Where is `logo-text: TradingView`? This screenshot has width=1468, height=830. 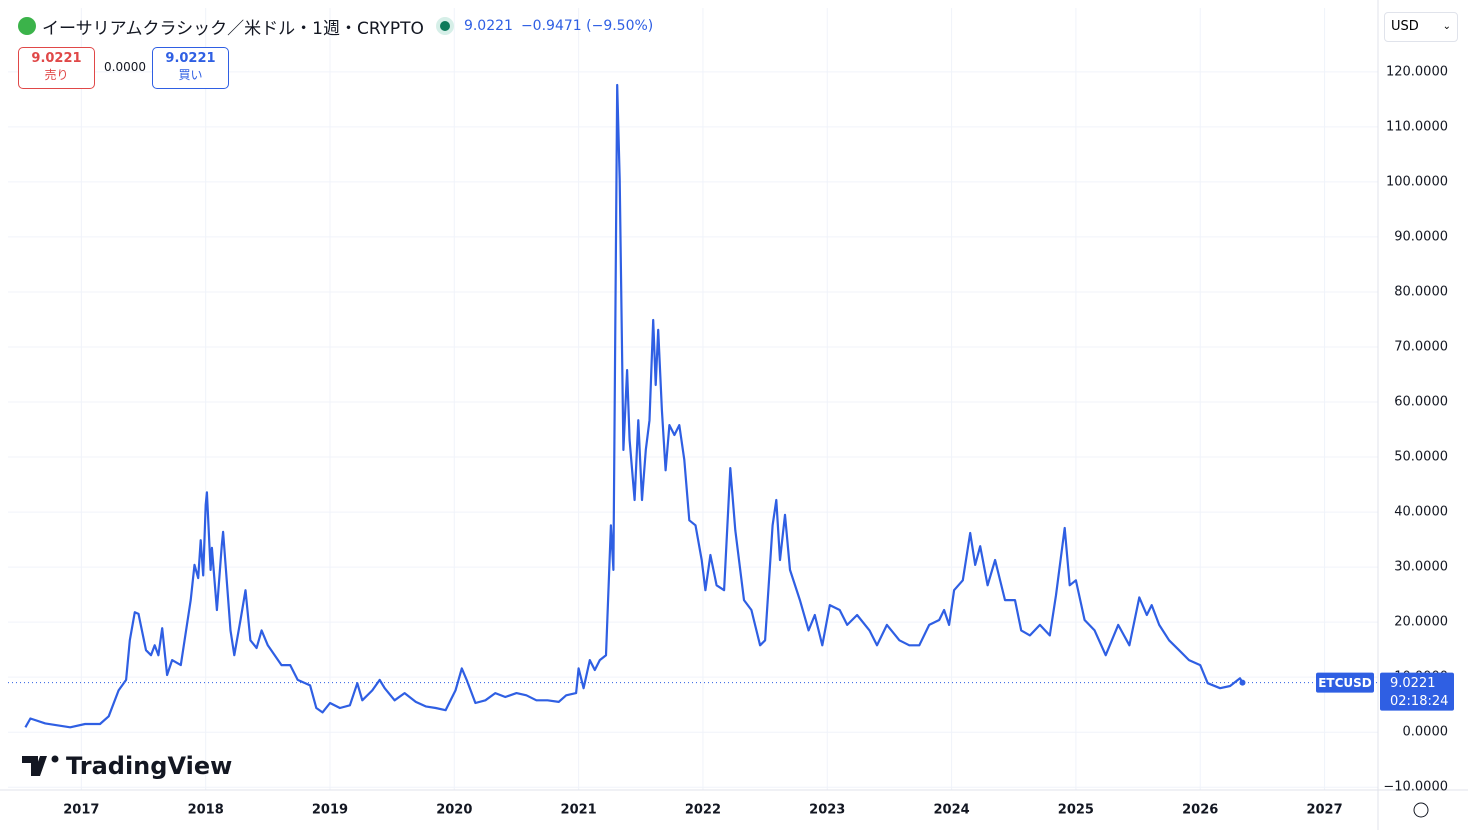 logo-text: TradingView is located at coordinates (149, 766).